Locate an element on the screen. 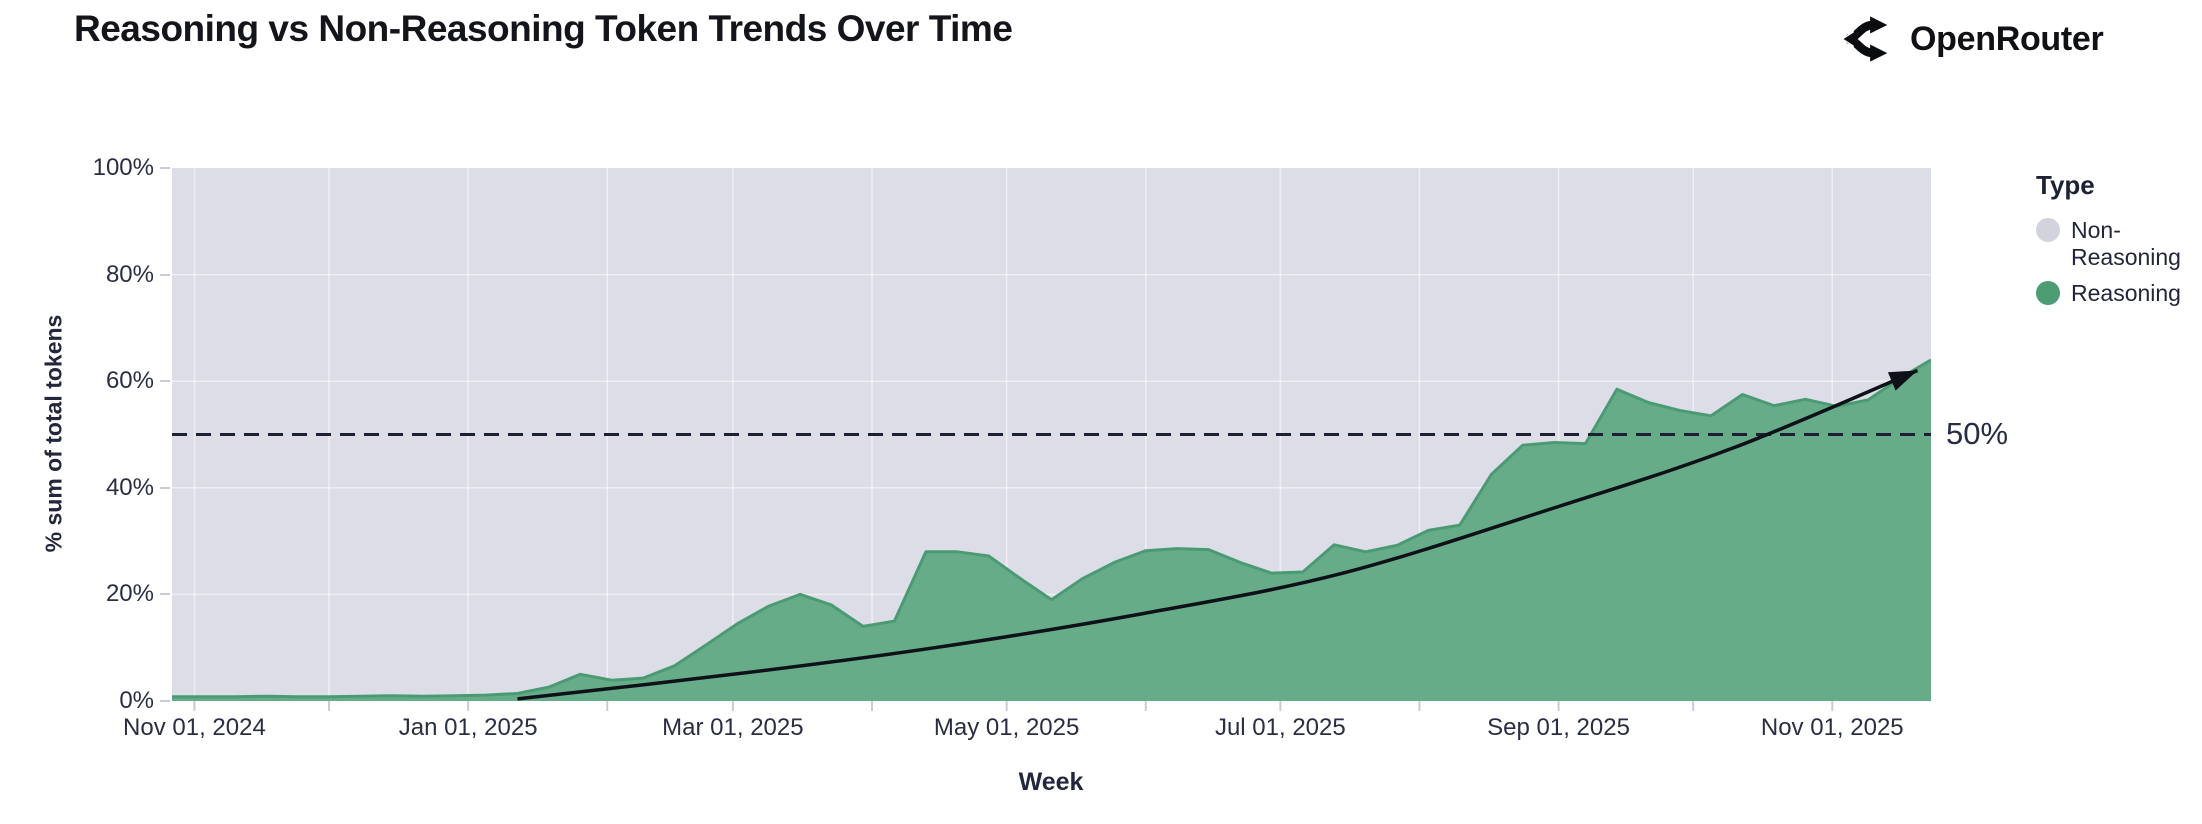 The height and width of the screenshot is (824, 2202). legend-item-reasoning: Reasoning is located at coordinates (2116, 293).